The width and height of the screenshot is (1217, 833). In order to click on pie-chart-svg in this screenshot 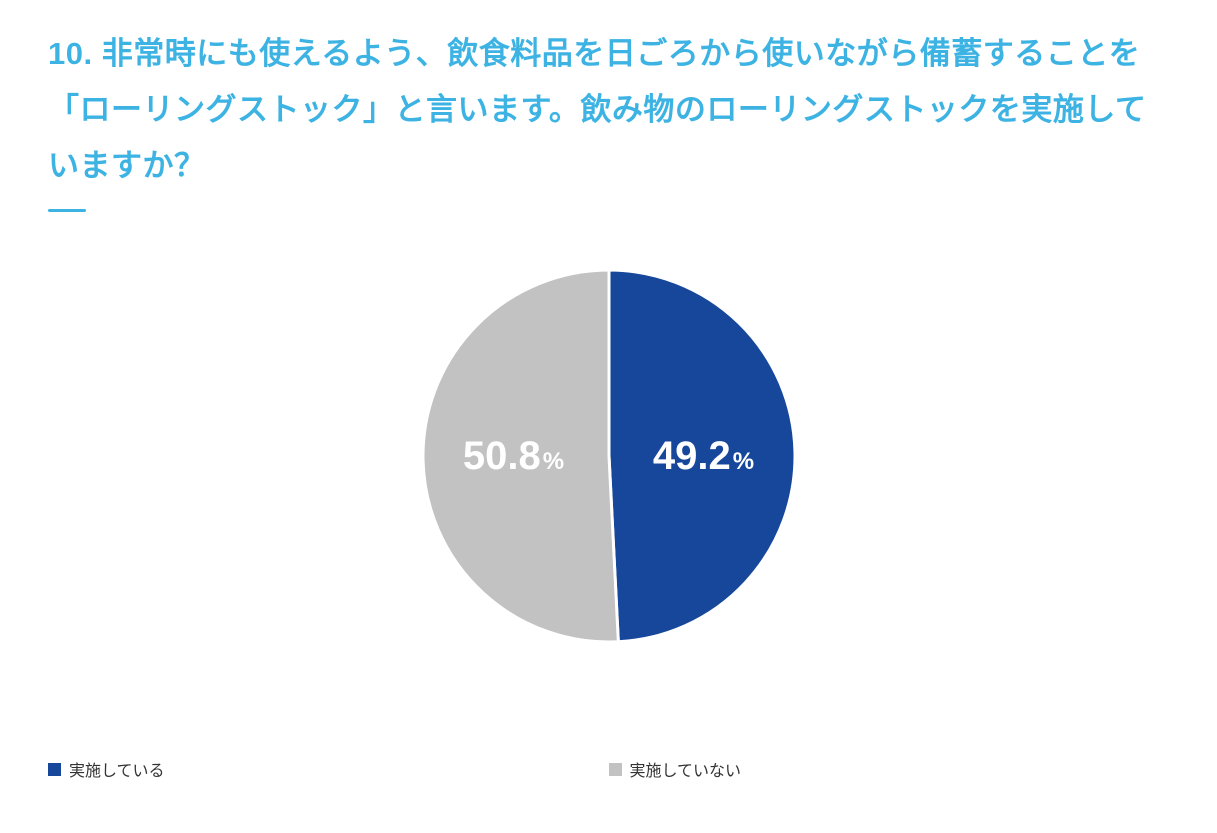, I will do `click(608, 456)`.